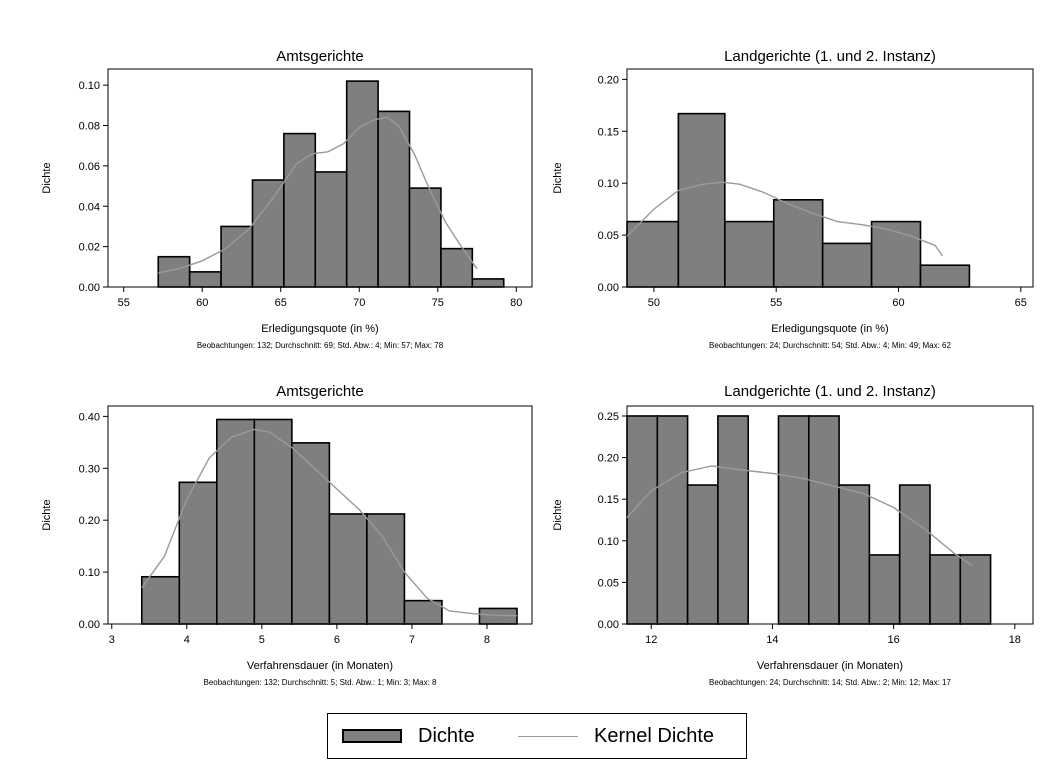  I want to click on legend: Dichte Kernel Dichte, so click(537, 736).